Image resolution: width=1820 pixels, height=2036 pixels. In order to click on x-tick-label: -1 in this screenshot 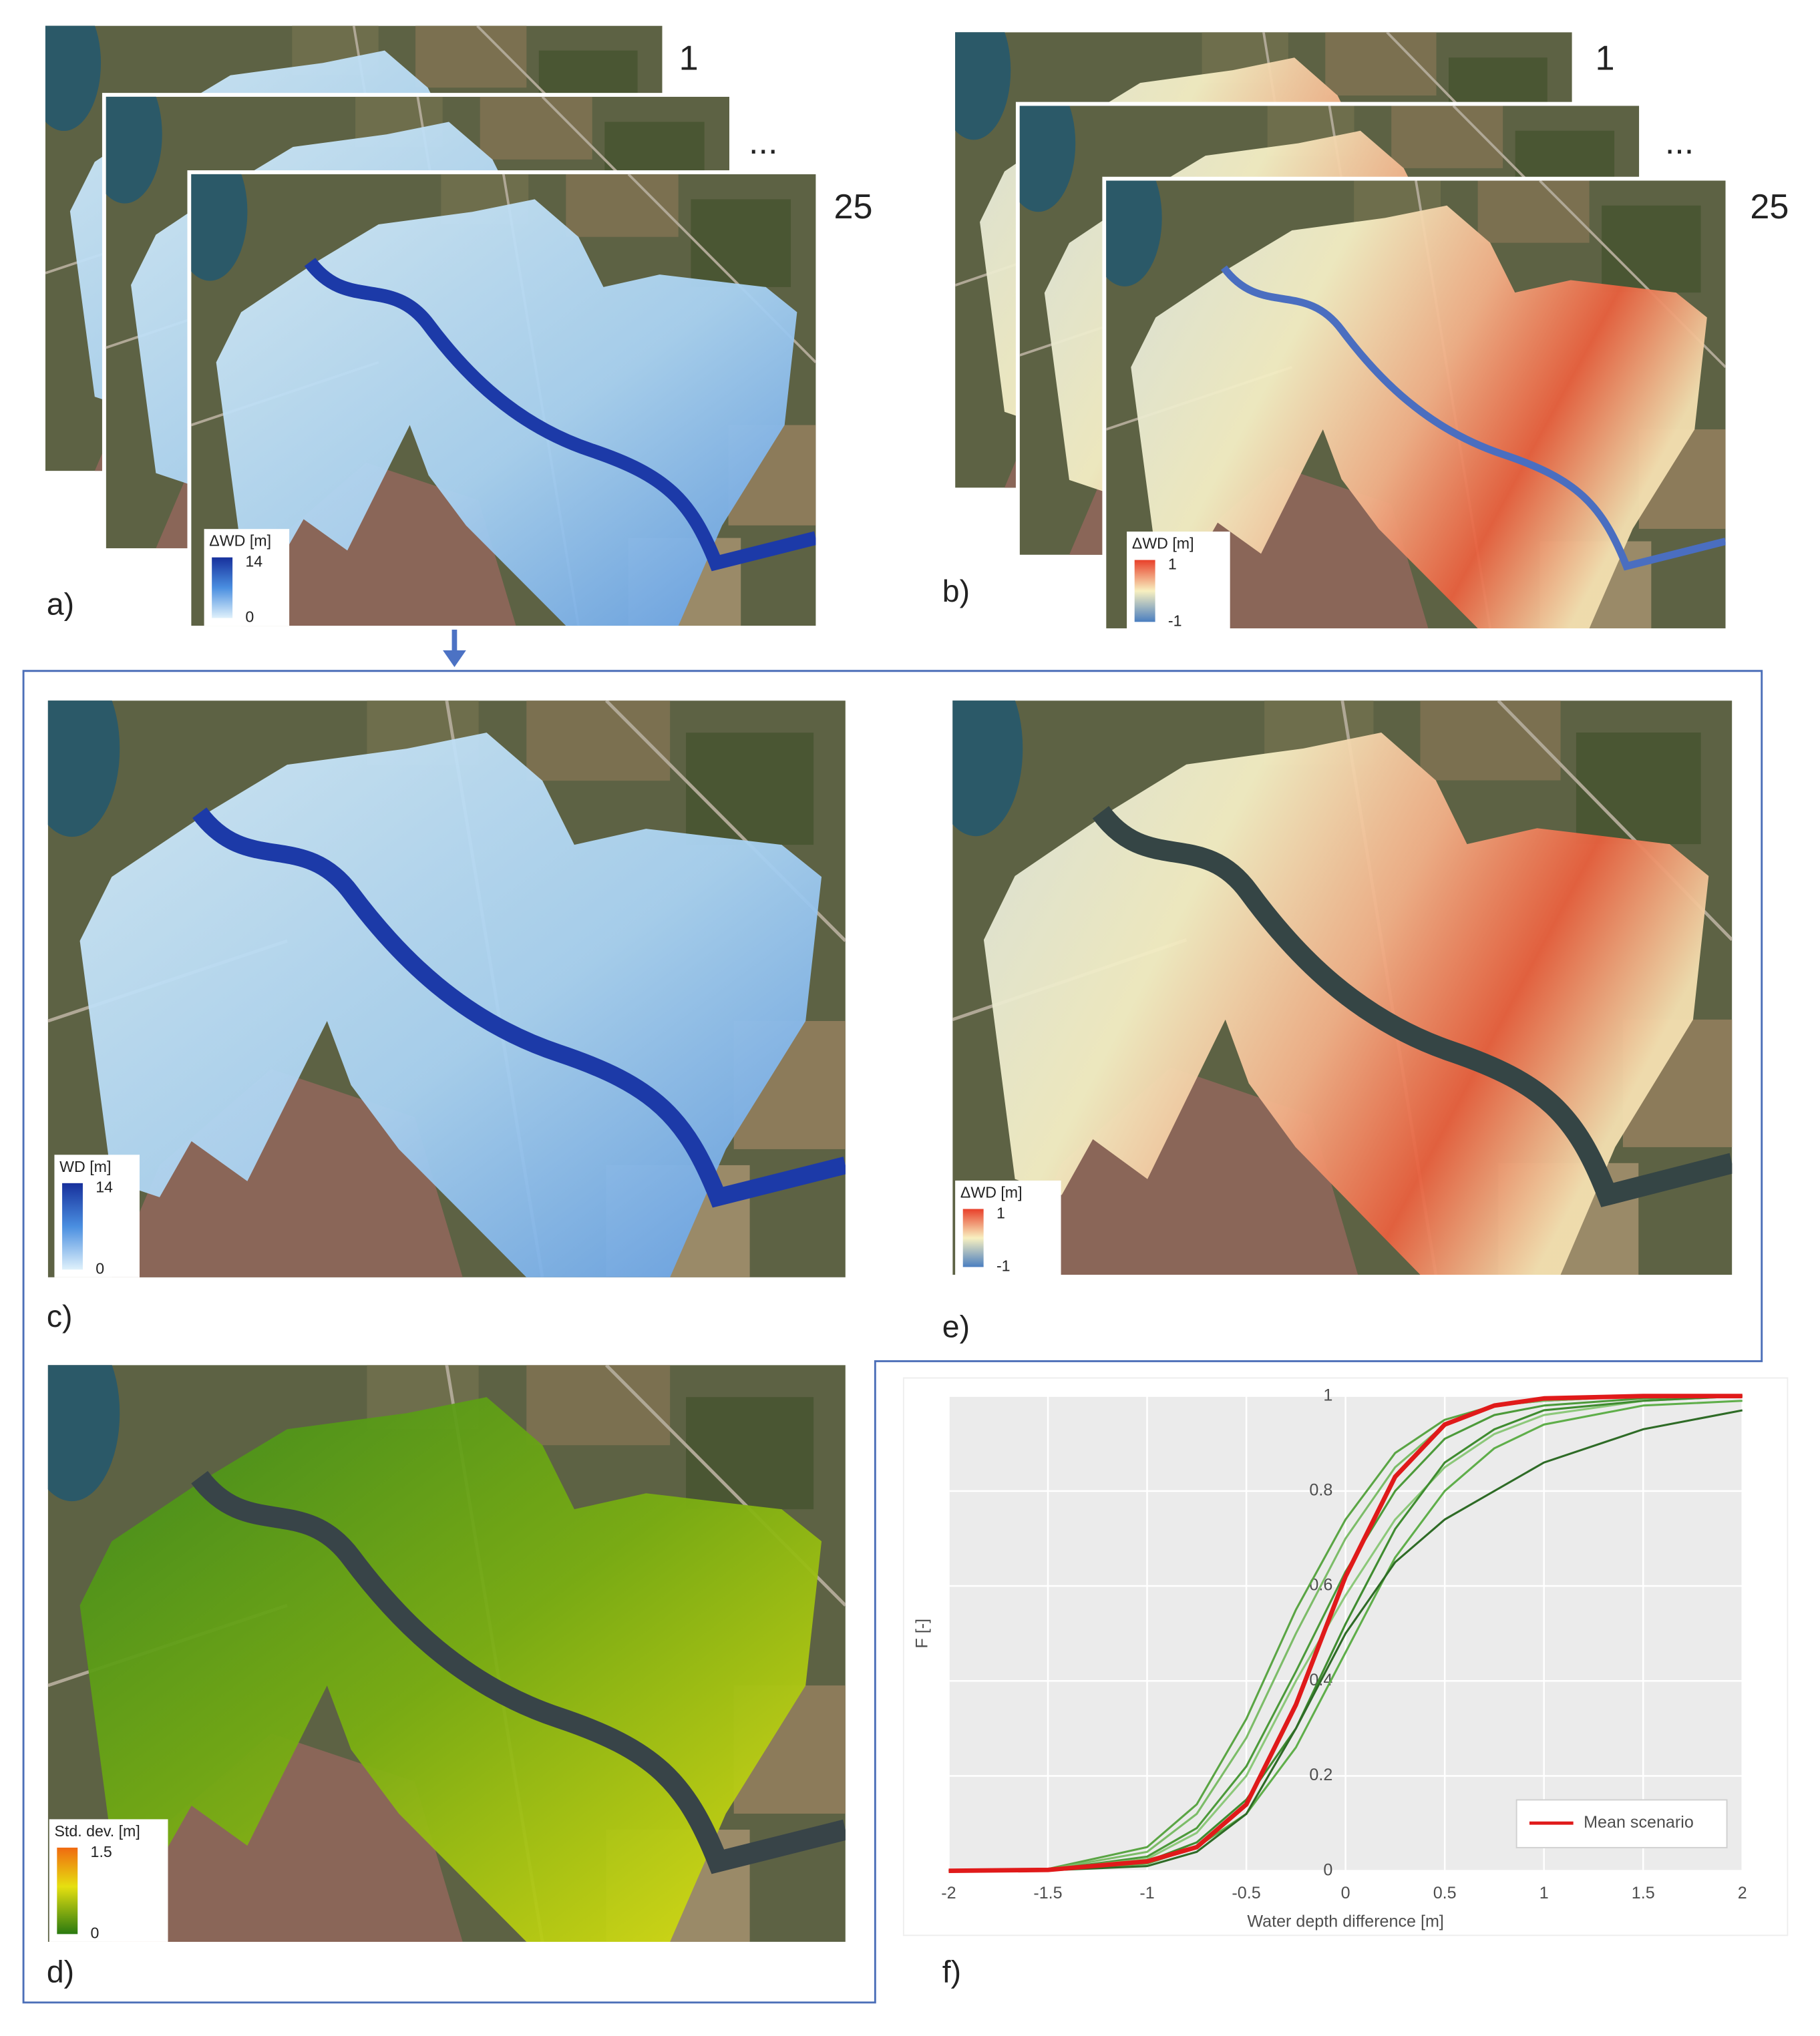, I will do `click(1146, 1893)`.